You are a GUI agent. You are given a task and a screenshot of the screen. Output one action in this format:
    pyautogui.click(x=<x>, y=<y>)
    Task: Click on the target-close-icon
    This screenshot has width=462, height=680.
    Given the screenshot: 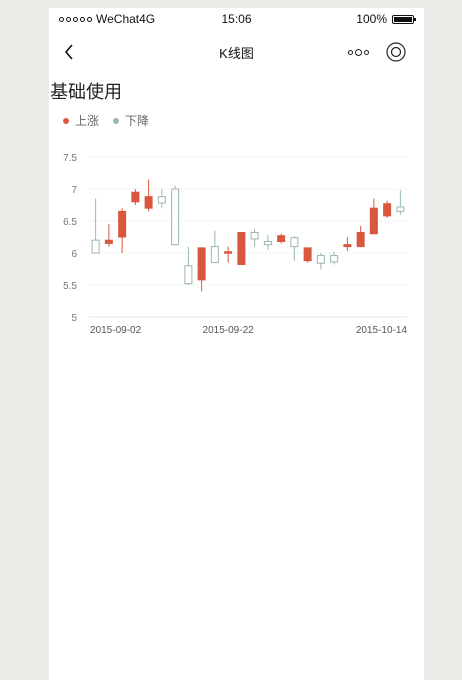 What is the action you would take?
    pyautogui.click(x=396, y=52)
    